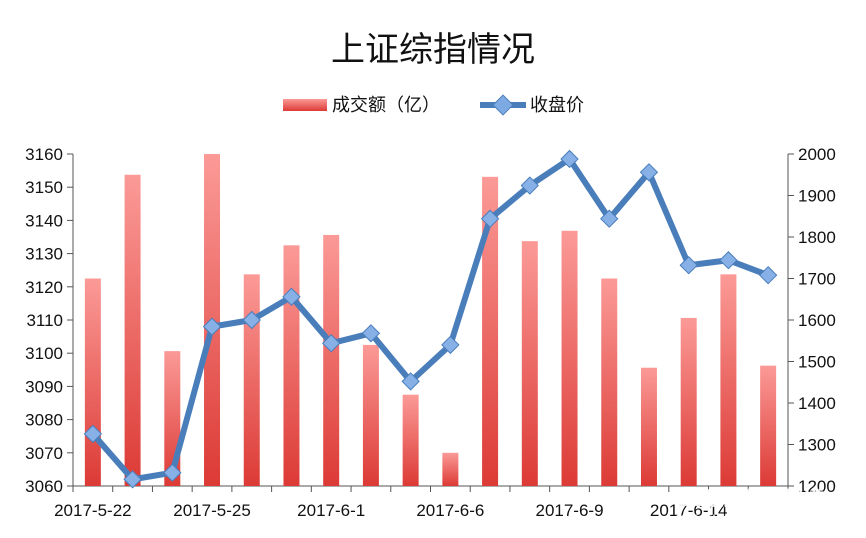 The image size is (866, 538). I want to click on left-tick-label: 3120, so click(44, 287).